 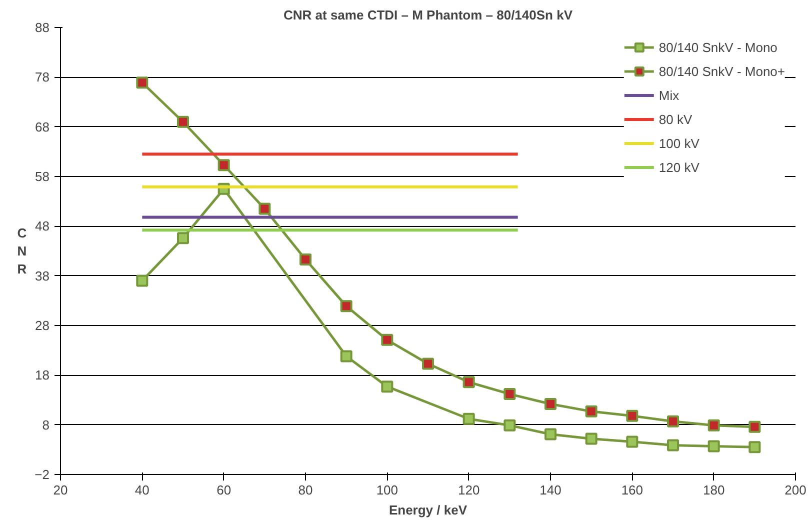 What do you see at coordinates (42, 325) in the screenshot?
I see `y-tick-label: 28` at bounding box center [42, 325].